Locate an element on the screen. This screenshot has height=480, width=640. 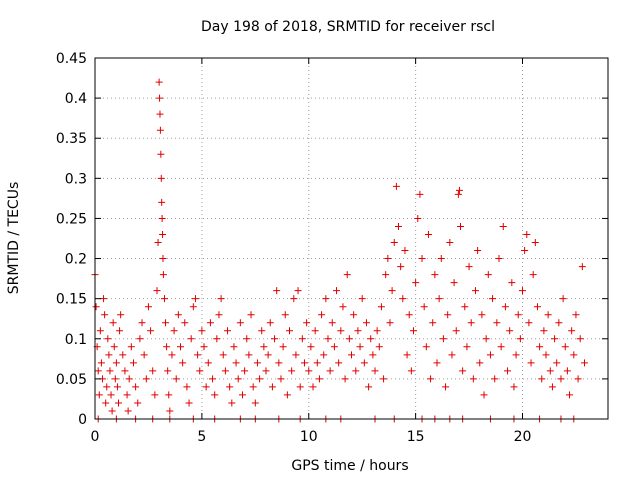
x-tick-label: 0 is located at coordinates (95, 437).